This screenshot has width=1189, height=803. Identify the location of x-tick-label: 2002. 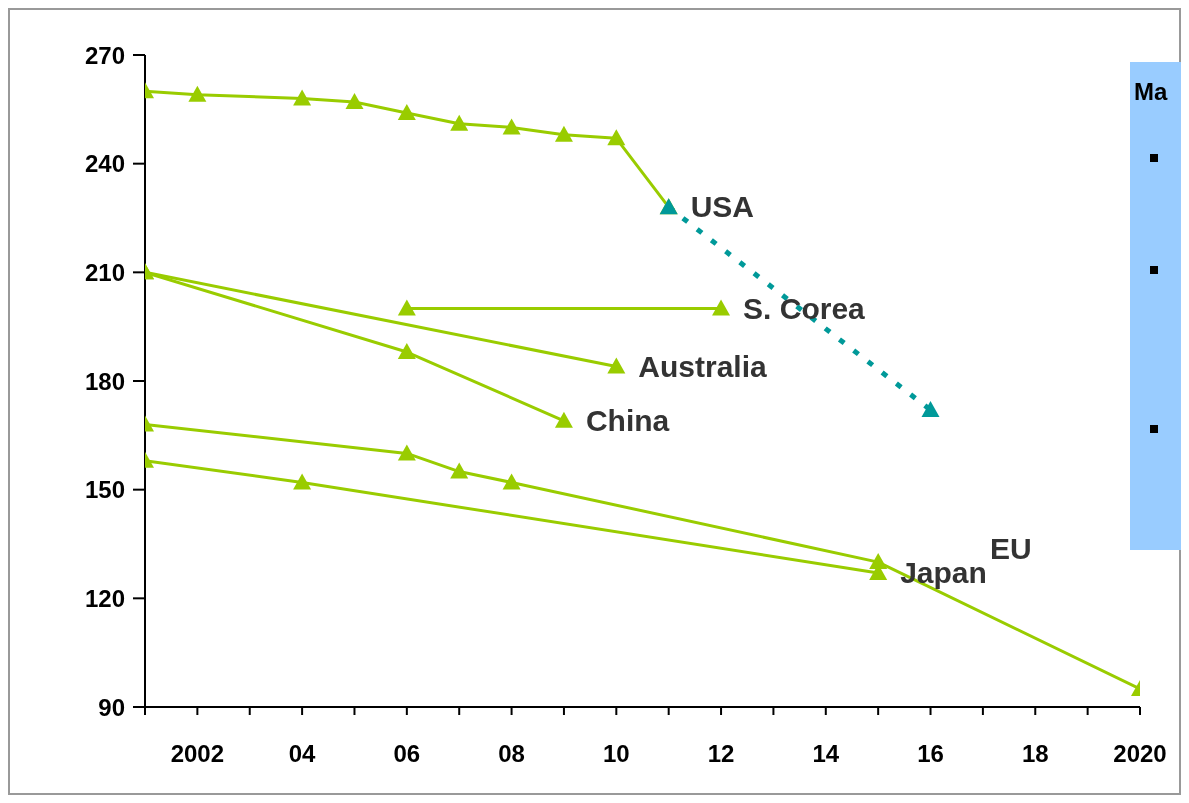
(197, 754).